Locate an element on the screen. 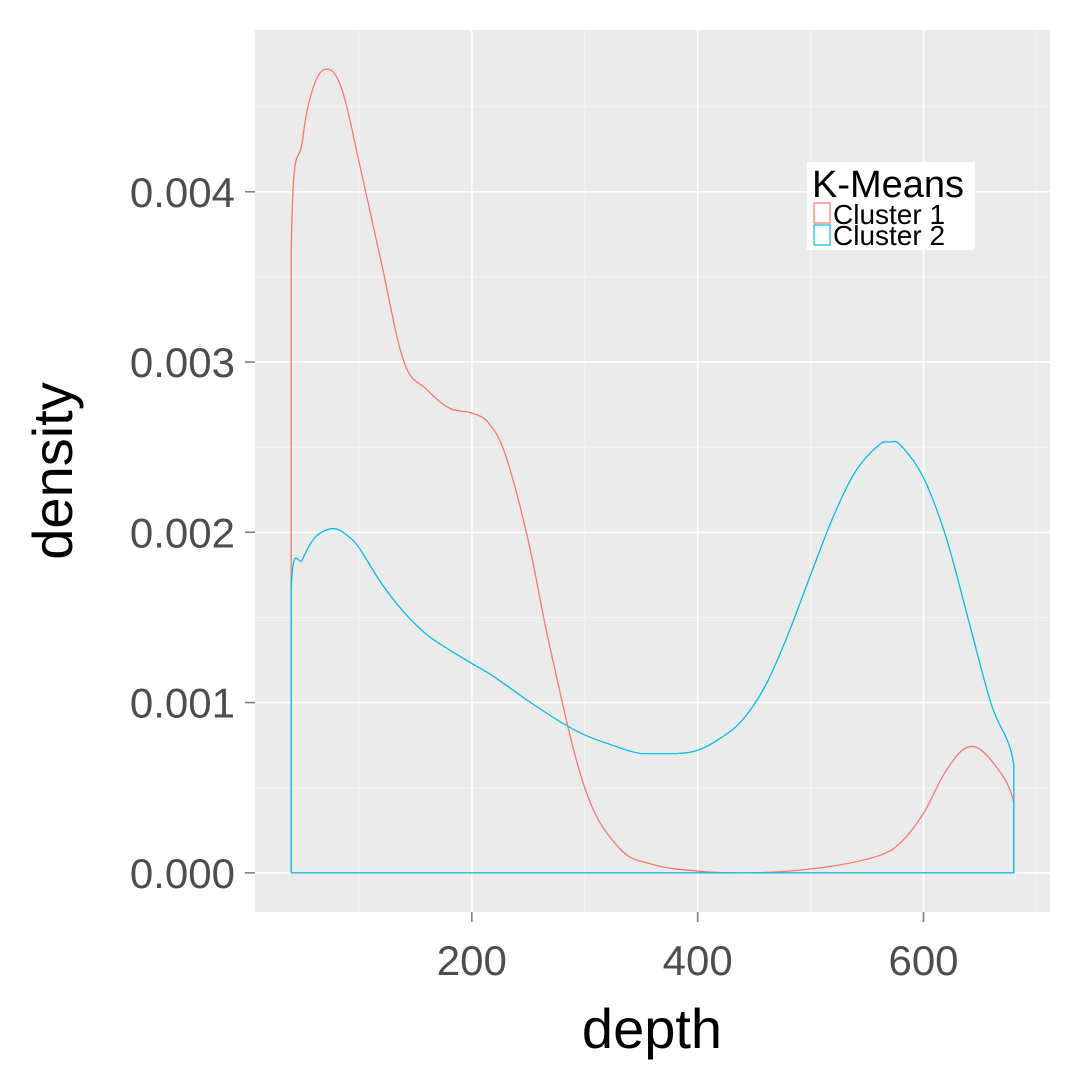 Image resolution: width=1080 pixels, height=1080 pixels. legend-label-cluster-2: Cluster 2 is located at coordinates (889, 235).